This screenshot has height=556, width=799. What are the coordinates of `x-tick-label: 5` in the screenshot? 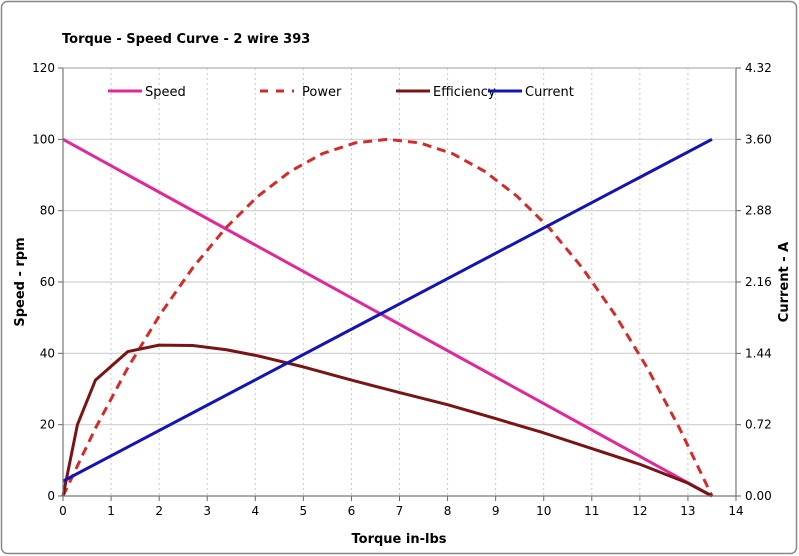 It's located at (304, 511).